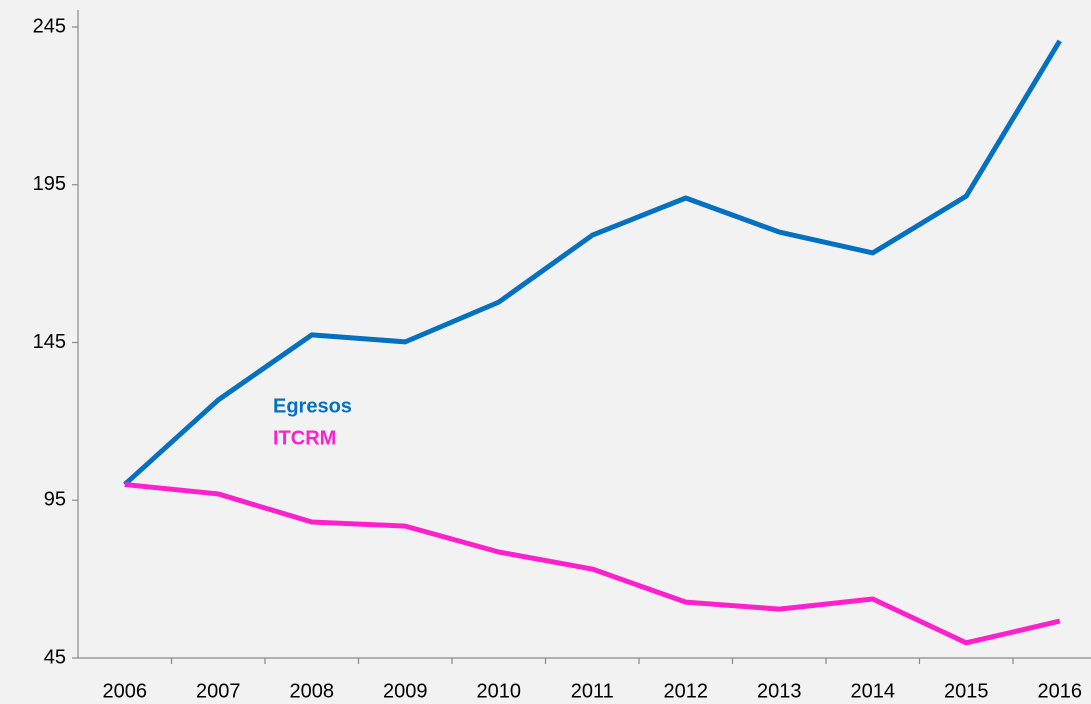  What do you see at coordinates (312, 691) in the screenshot?
I see `x-tick-label: 2008` at bounding box center [312, 691].